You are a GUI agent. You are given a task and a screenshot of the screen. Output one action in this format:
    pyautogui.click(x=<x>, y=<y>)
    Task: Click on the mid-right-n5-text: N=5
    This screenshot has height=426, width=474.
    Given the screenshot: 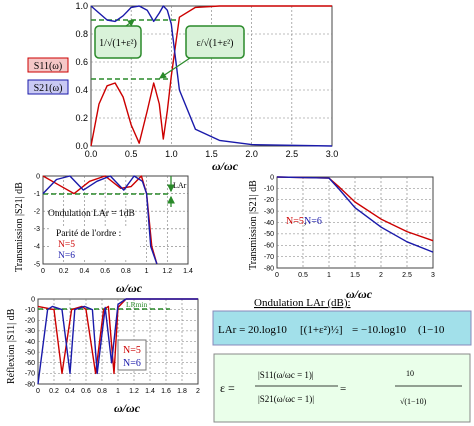 What is the action you would take?
    pyautogui.click(x=295, y=221)
    